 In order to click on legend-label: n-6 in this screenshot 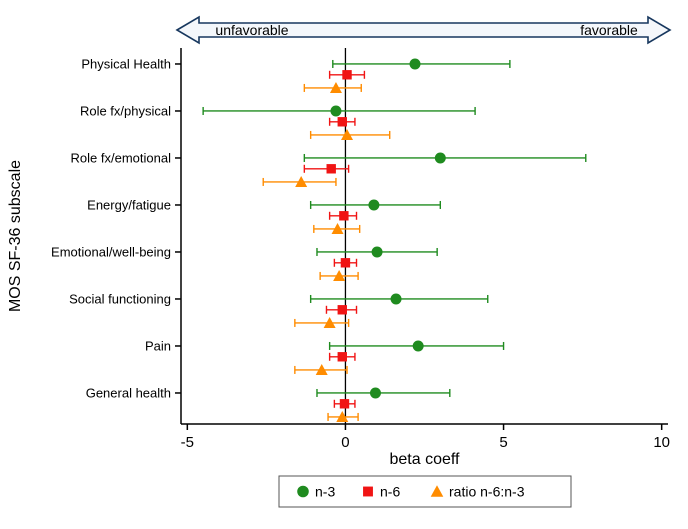, I will do `click(390, 492)`.